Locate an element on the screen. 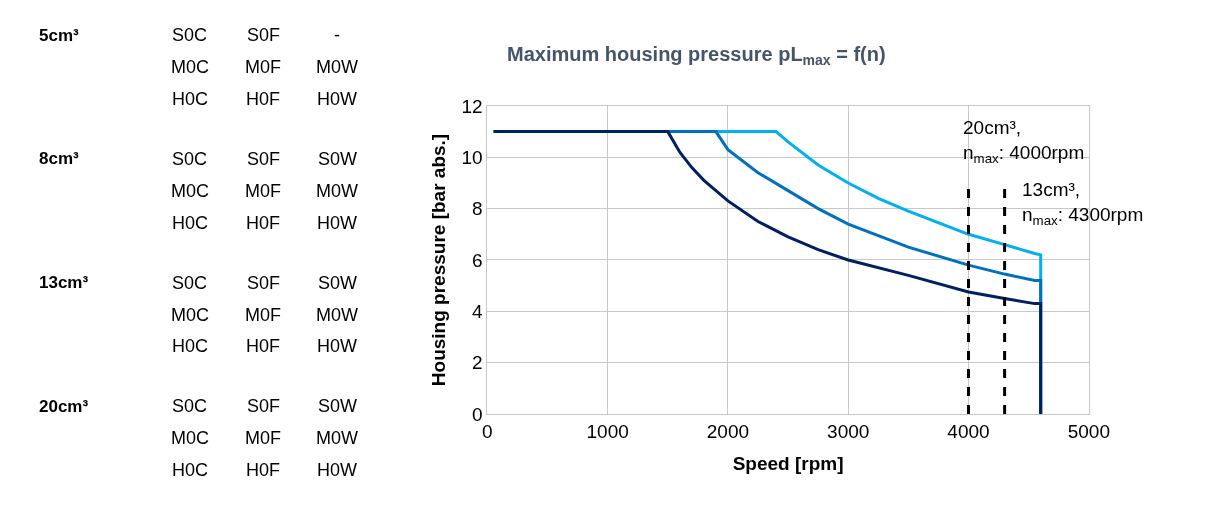 Image resolution: width=1217 pixels, height=526 pixels. y-tick-label: 2 is located at coordinates (477, 363).